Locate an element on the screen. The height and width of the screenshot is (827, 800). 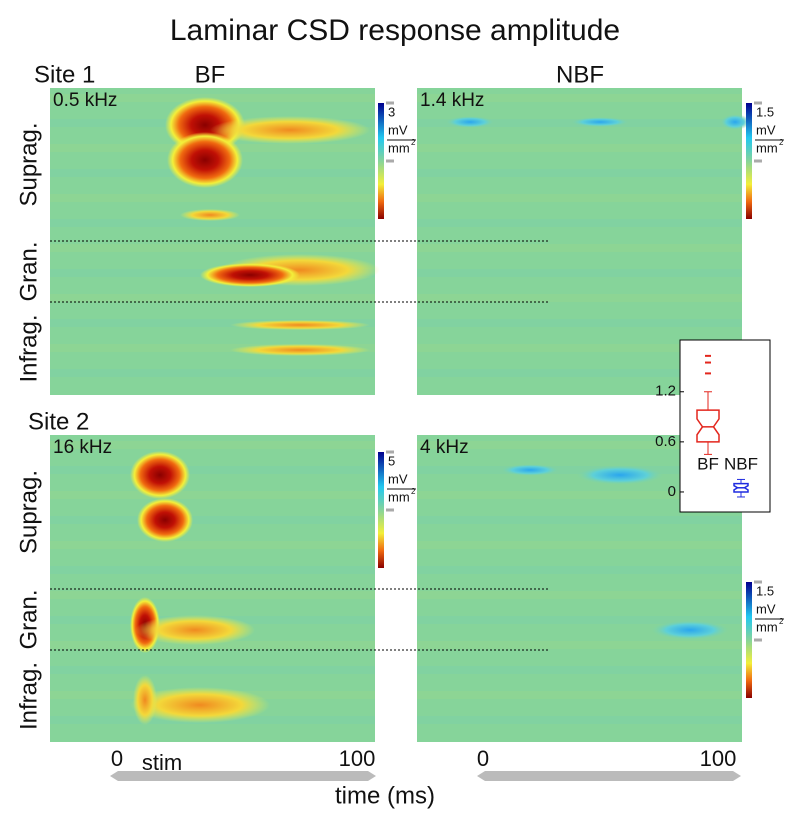
site-label: Site 2 is located at coordinates (58, 421).